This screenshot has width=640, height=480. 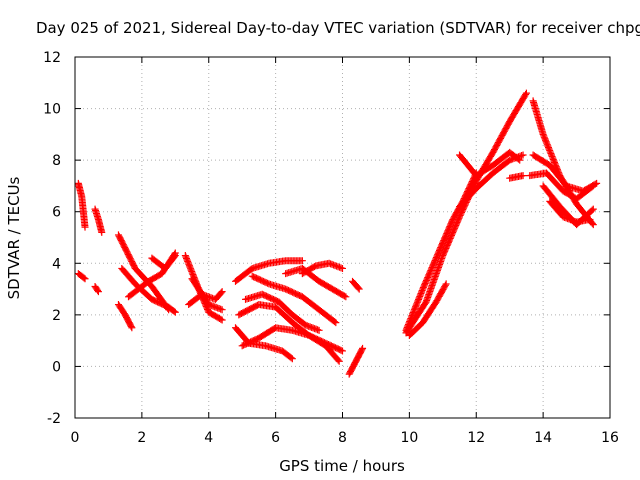 I want to click on series-s12, so click(x=207, y=294).